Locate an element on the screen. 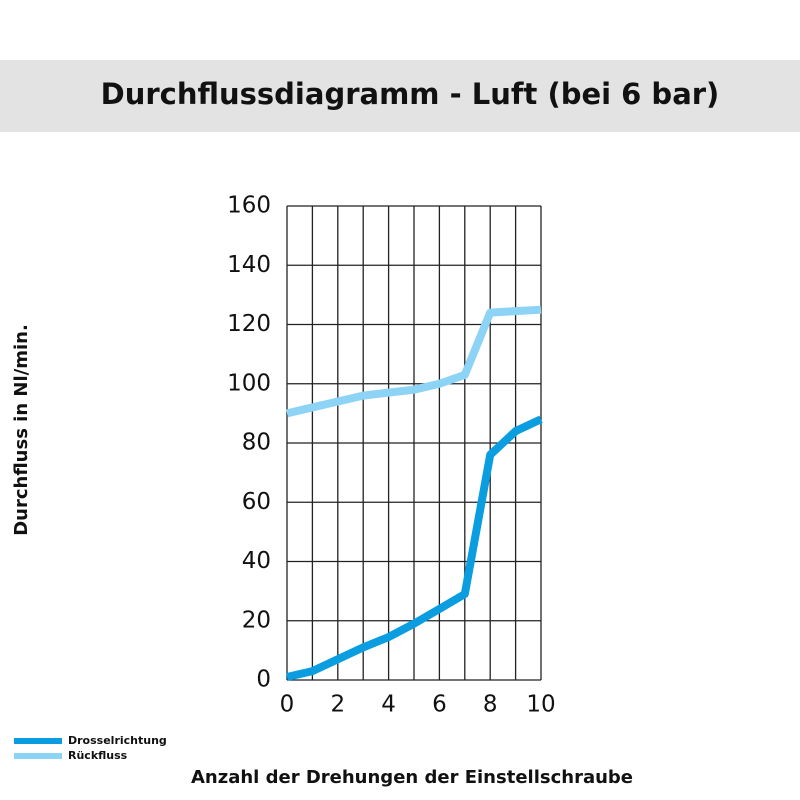 The width and height of the screenshot is (800, 800). x-tick-label: 8 is located at coordinates (490, 705).